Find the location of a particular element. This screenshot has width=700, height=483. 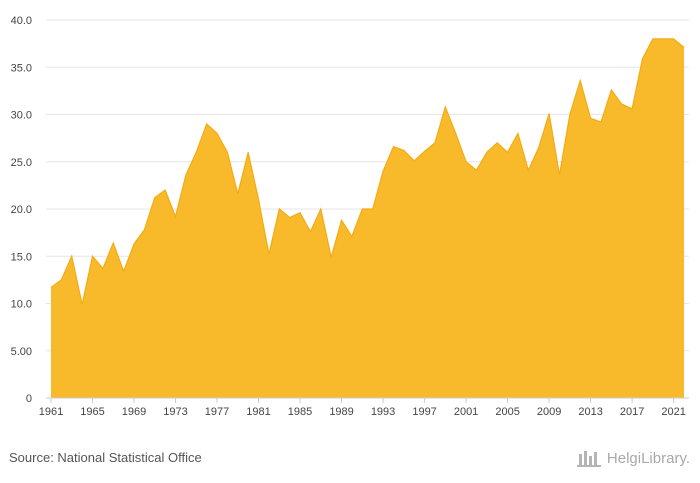

y-tick-label: 0 is located at coordinates (29, 399).